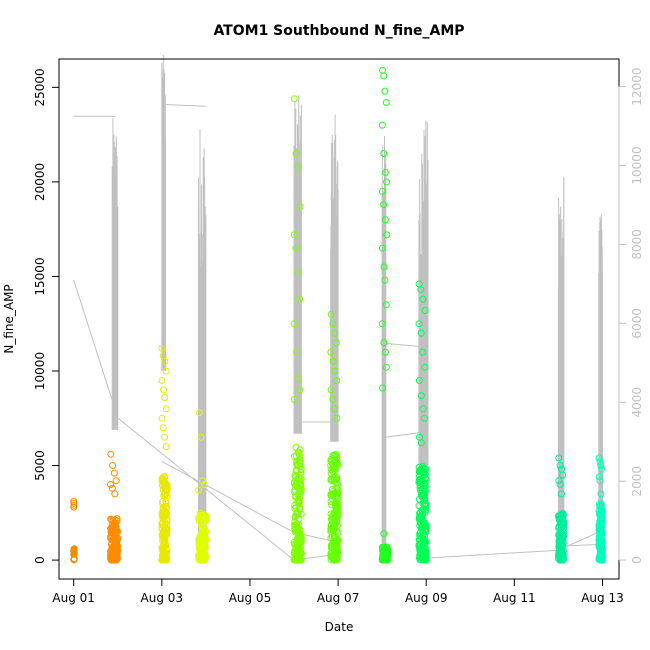 This screenshot has height=650, width=650. What do you see at coordinates (338, 598) in the screenshot?
I see `x-tick-label: Aug 07` at bounding box center [338, 598].